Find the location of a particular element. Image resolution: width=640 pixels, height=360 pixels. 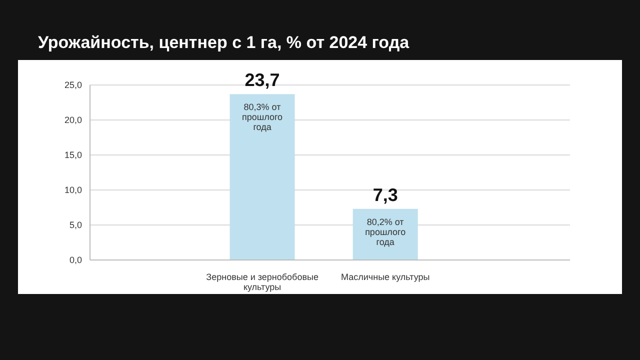

data-label: 23,7 is located at coordinates (262, 80).